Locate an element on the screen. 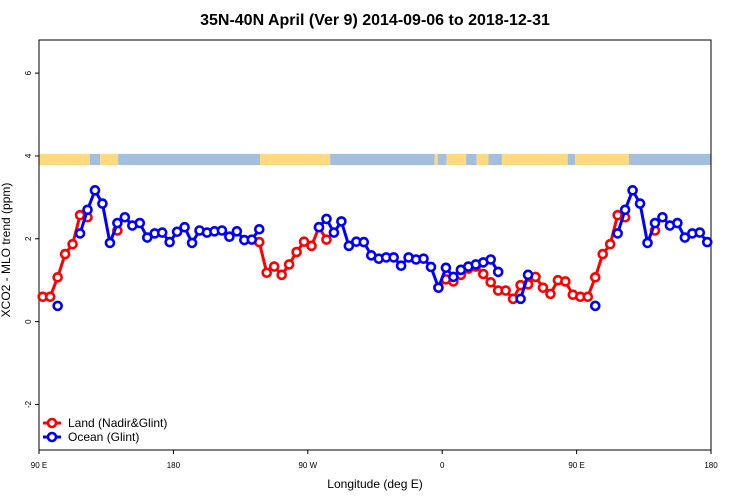  y-tick-label: 6 is located at coordinates (28, 72).